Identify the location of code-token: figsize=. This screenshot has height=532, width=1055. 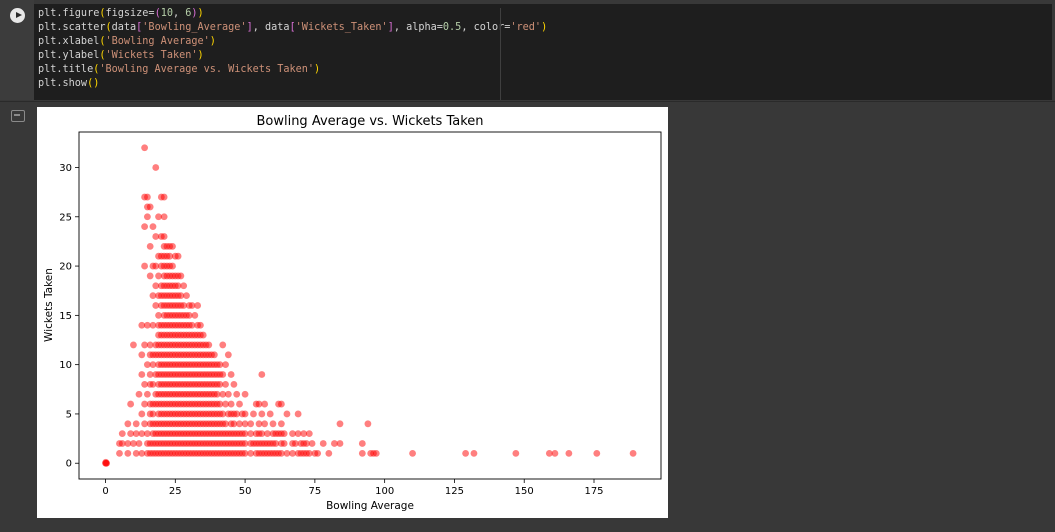
(130, 13).